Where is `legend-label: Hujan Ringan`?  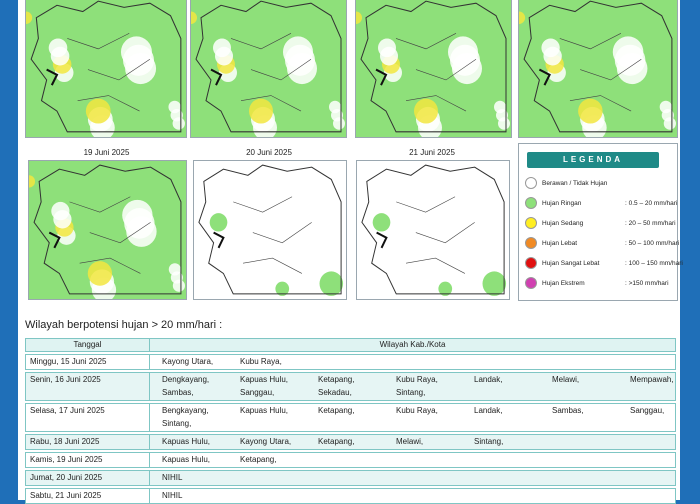
legend-label: Hujan Ringan is located at coordinates (562, 203).